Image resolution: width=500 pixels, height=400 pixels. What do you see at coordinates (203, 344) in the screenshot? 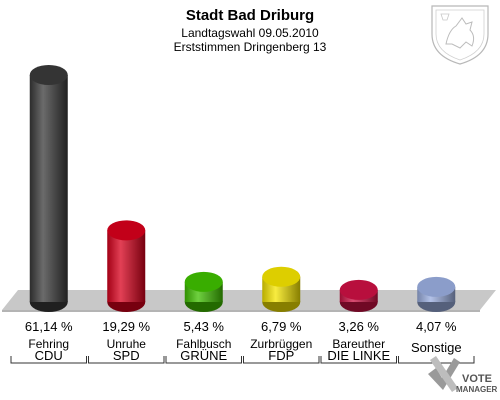
I see `candidate-label: Fahlbusch` at bounding box center [203, 344].